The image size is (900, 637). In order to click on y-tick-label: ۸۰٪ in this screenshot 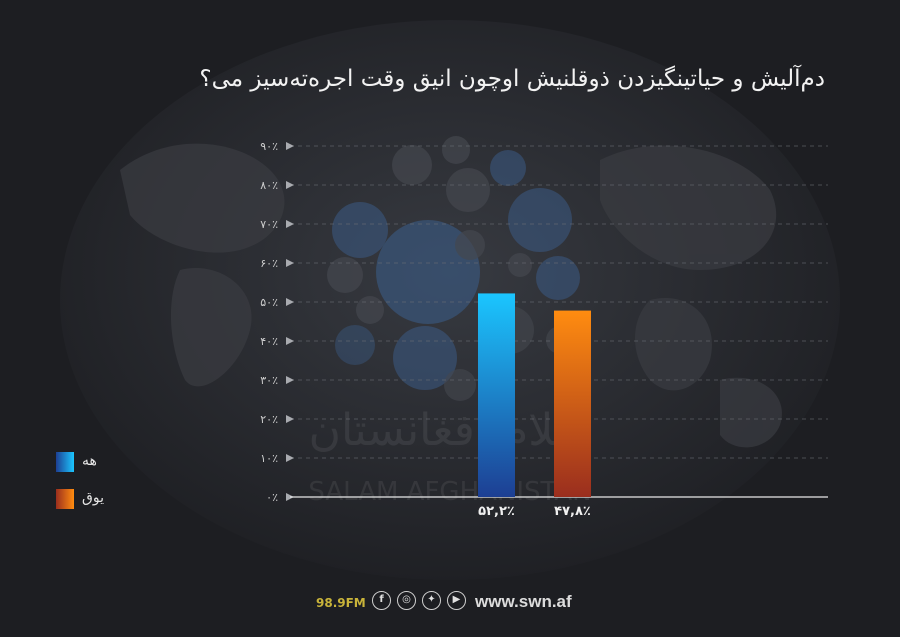, I will do `click(269, 185)`.